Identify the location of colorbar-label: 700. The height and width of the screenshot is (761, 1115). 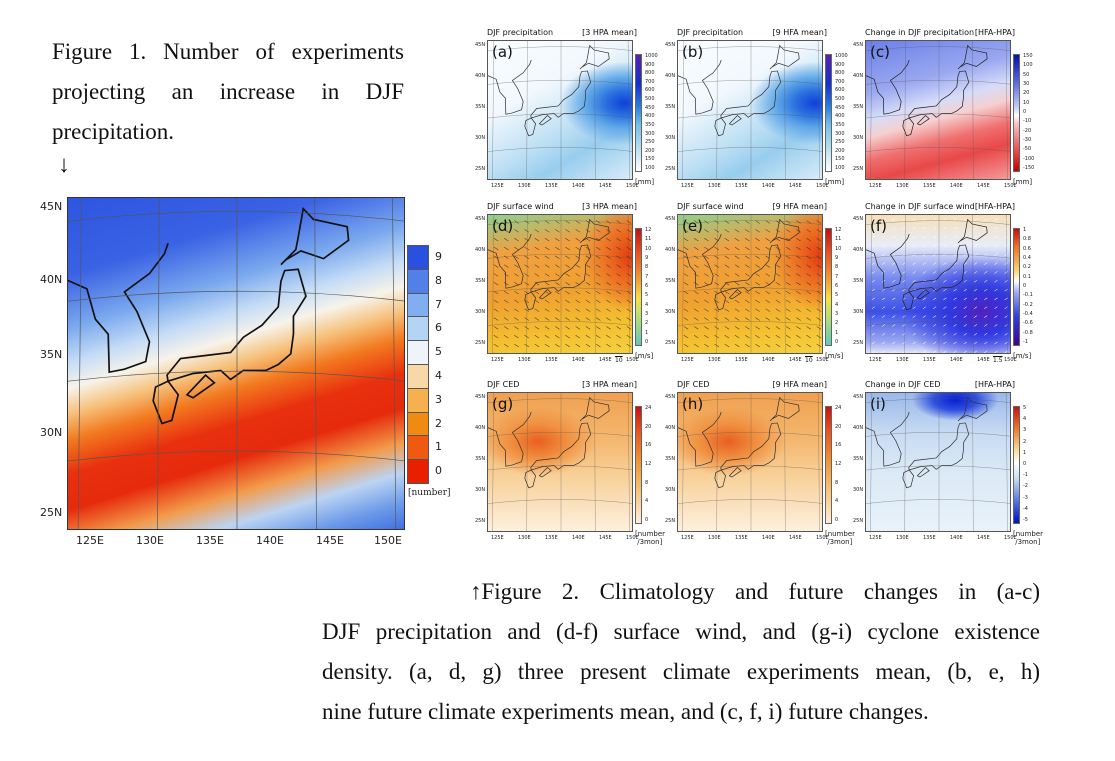
(650, 81).